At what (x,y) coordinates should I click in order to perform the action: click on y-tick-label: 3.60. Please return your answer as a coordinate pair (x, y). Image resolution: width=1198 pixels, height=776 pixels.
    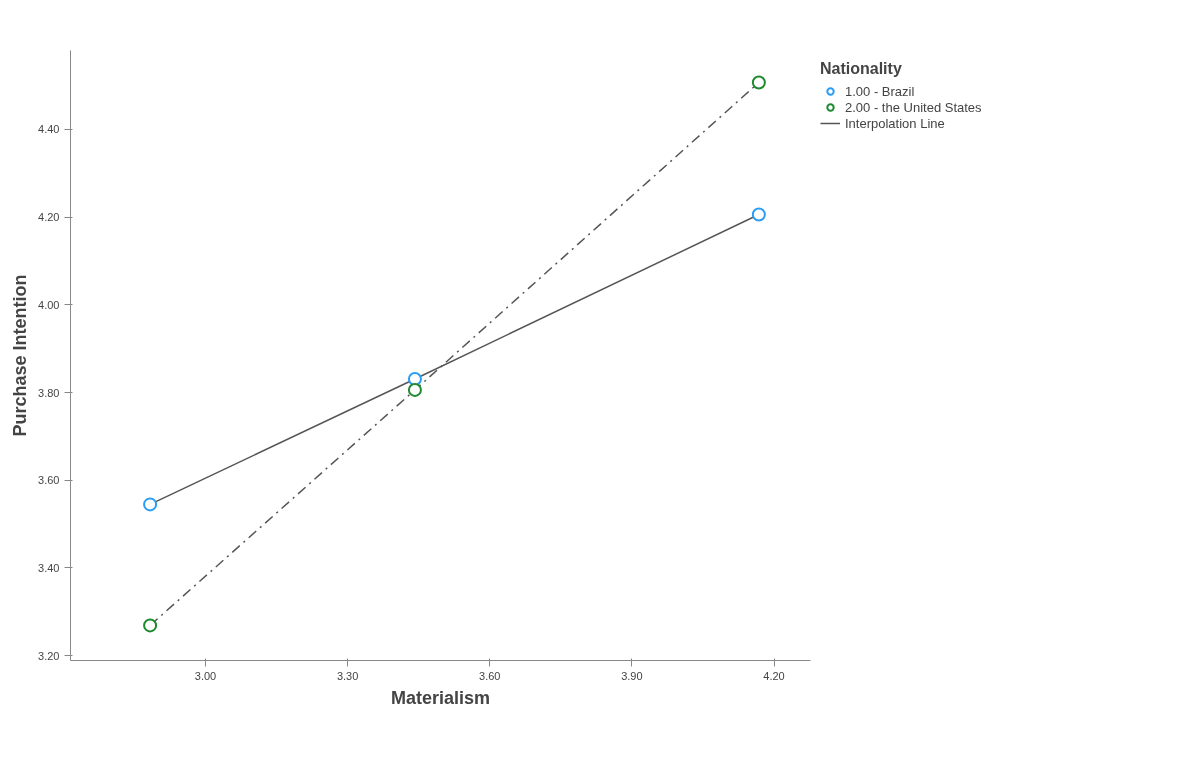
    Looking at the image, I should click on (49, 480).